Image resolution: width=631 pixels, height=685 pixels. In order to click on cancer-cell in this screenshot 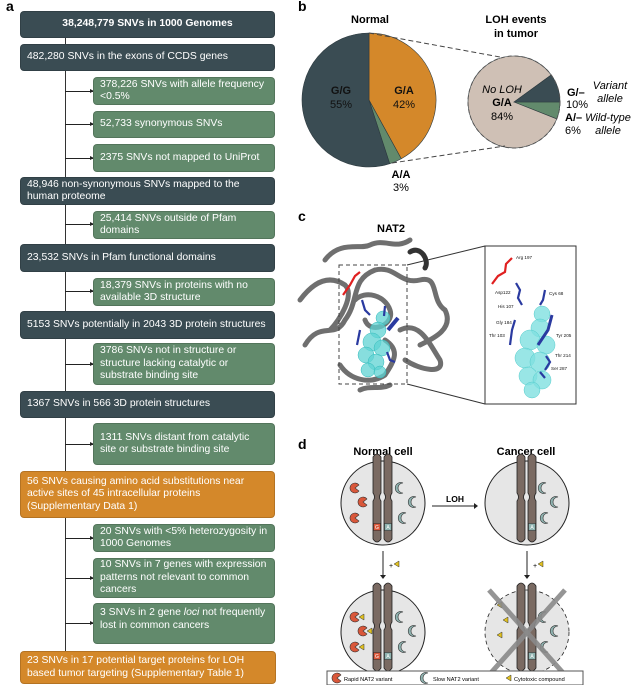, I will do `click(527, 503)`.